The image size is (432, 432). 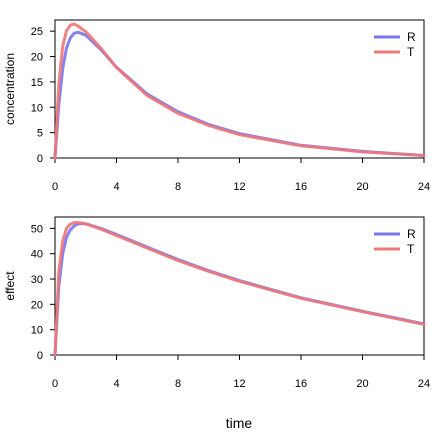 What do you see at coordinates (37, 32) in the screenshot?
I see `y-tick-label: 25` at bounding box center [37, 32].